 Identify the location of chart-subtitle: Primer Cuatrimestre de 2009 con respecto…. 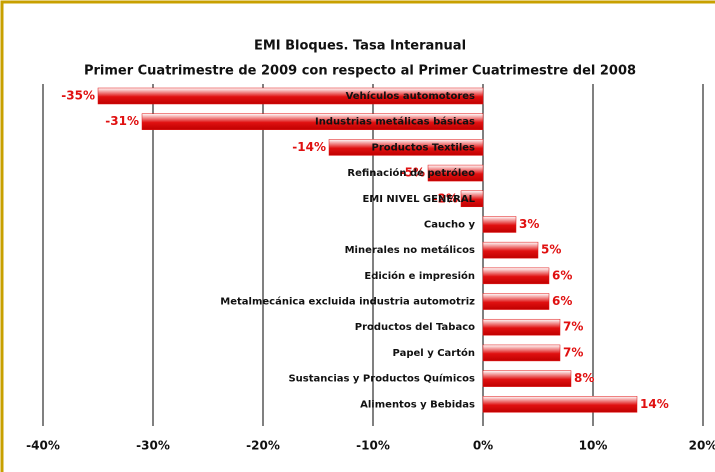
(360, 71).